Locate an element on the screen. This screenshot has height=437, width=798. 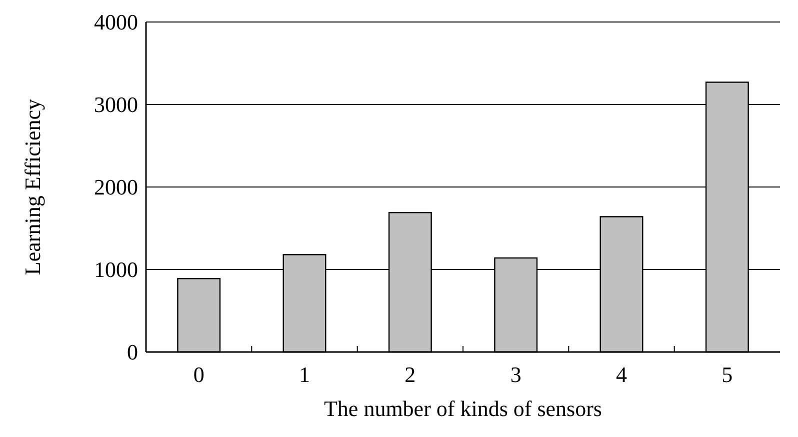
x-tick-label: 0 is located at coordinates (198, 374).